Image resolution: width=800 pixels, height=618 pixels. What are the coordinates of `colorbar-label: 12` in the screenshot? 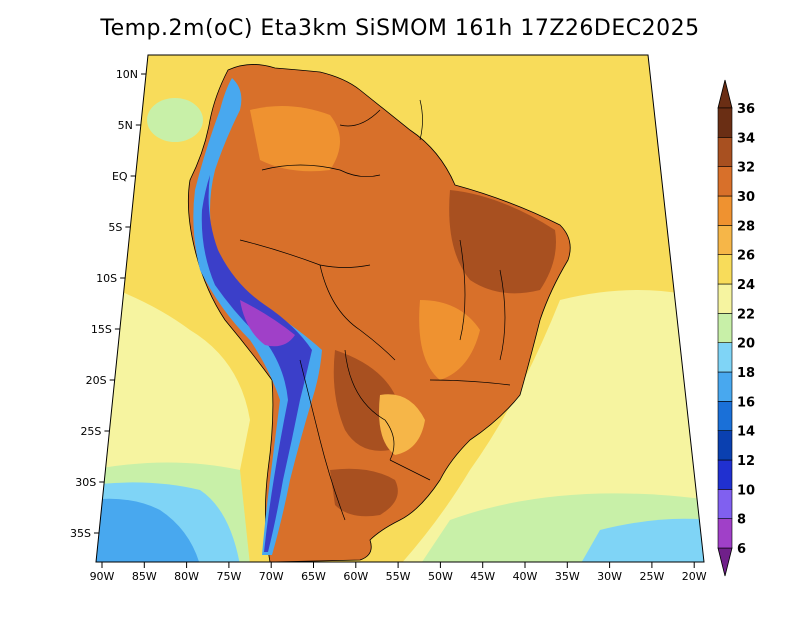 It's located at (746, 461).